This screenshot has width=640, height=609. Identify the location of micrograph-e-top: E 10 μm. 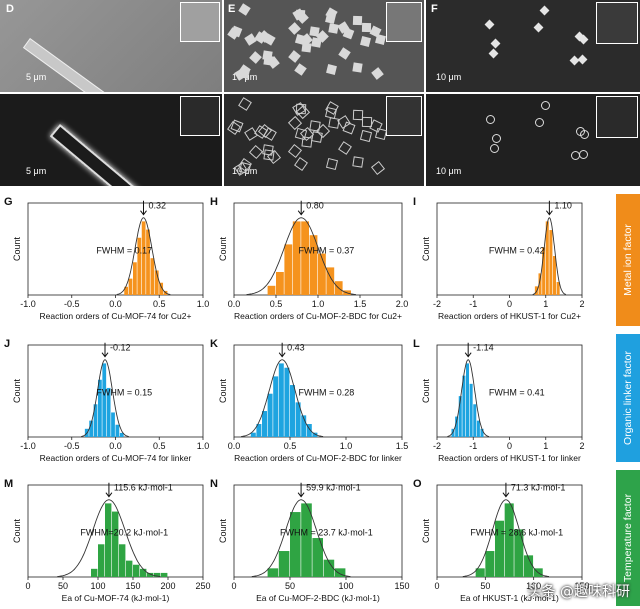
(324, 46).